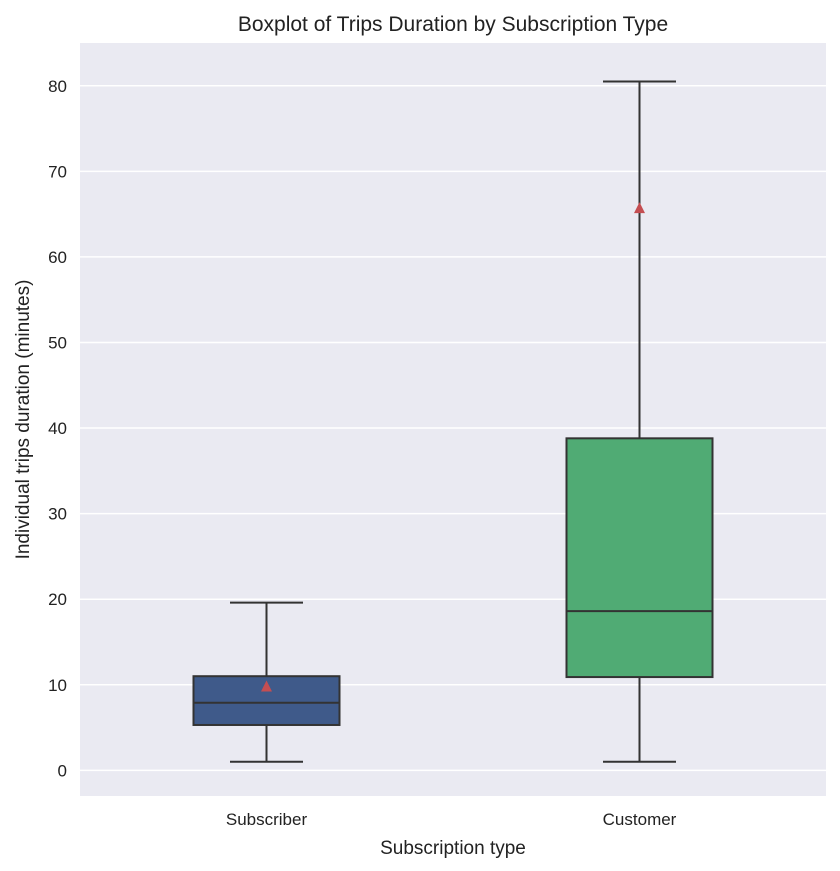 The height and width of the screenshot is (871, 840). I want to click on x-tick-label: Customer, so click(640, 819).